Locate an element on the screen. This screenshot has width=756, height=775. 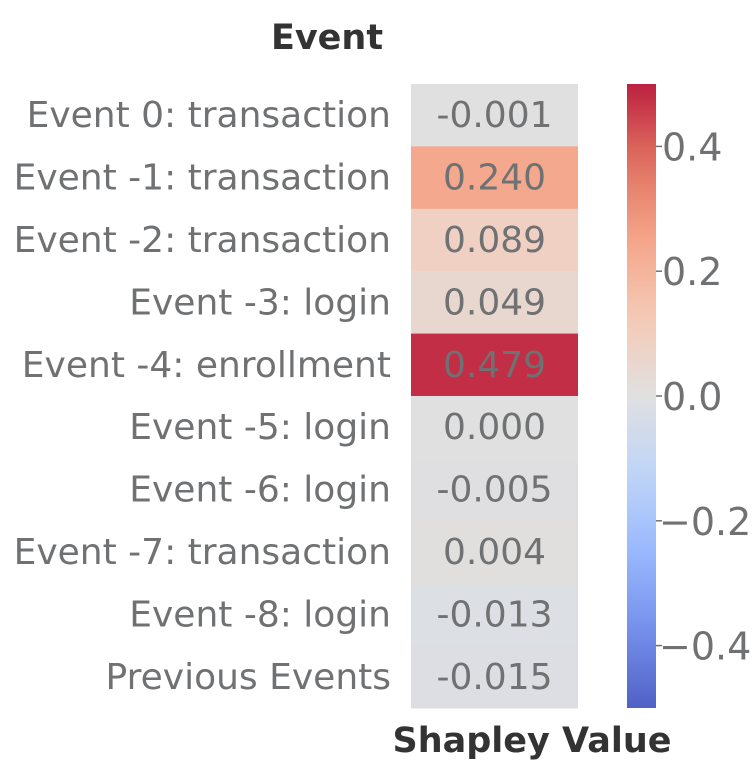
row-label: Event -5: login is located at coordinates (260, 427).